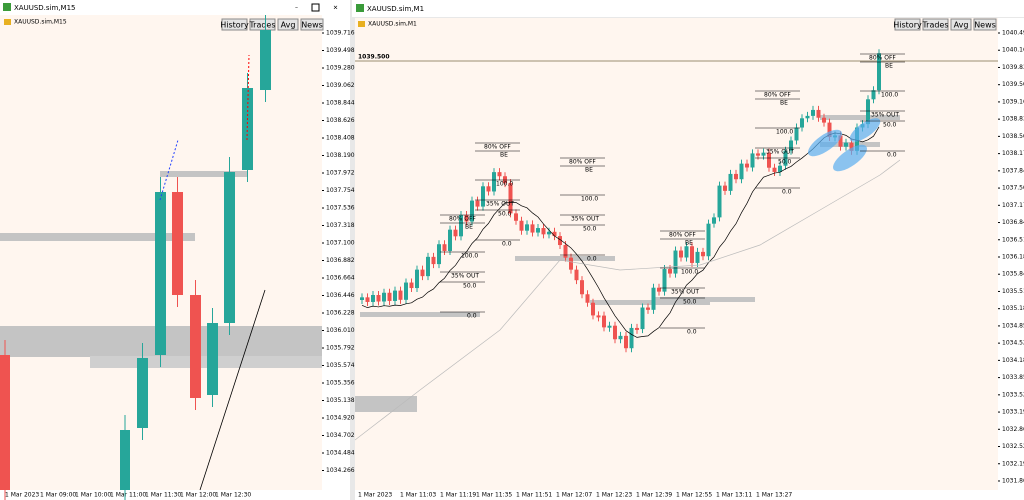 The image size is (1024, 500). Describe the element at coordinates (340, 190) in the screenshot. I see `price-label: 1037.754` at that location.